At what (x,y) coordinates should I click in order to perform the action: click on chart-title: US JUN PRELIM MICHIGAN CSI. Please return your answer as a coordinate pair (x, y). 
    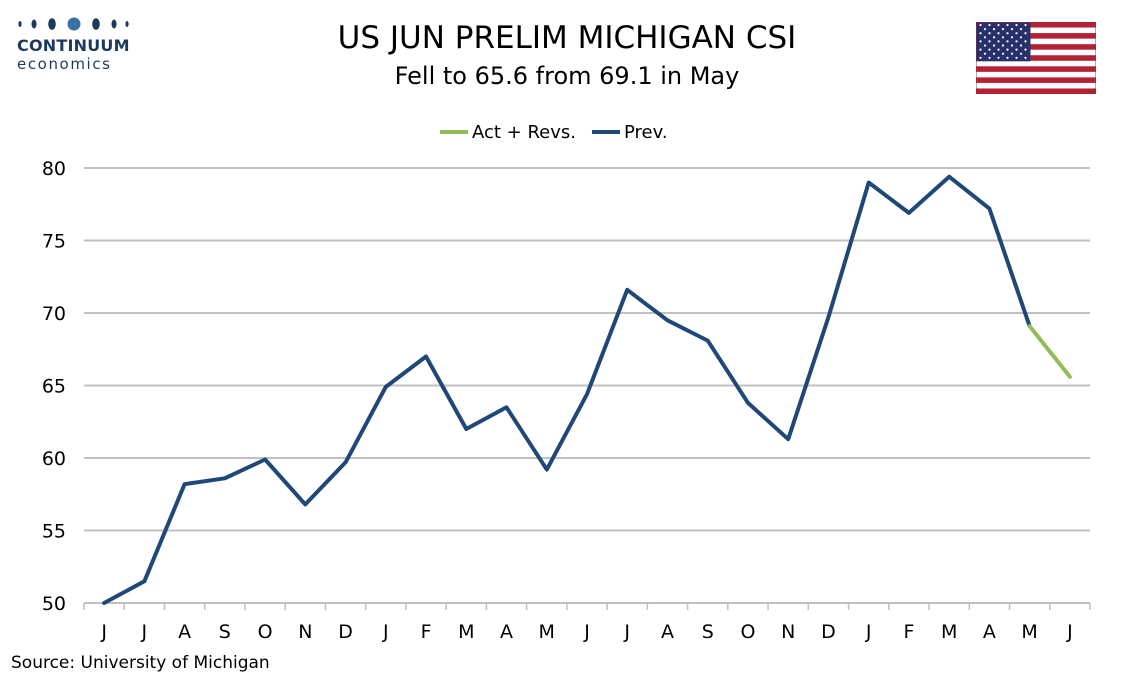
    Looking at the image, I should click on (567, 38).